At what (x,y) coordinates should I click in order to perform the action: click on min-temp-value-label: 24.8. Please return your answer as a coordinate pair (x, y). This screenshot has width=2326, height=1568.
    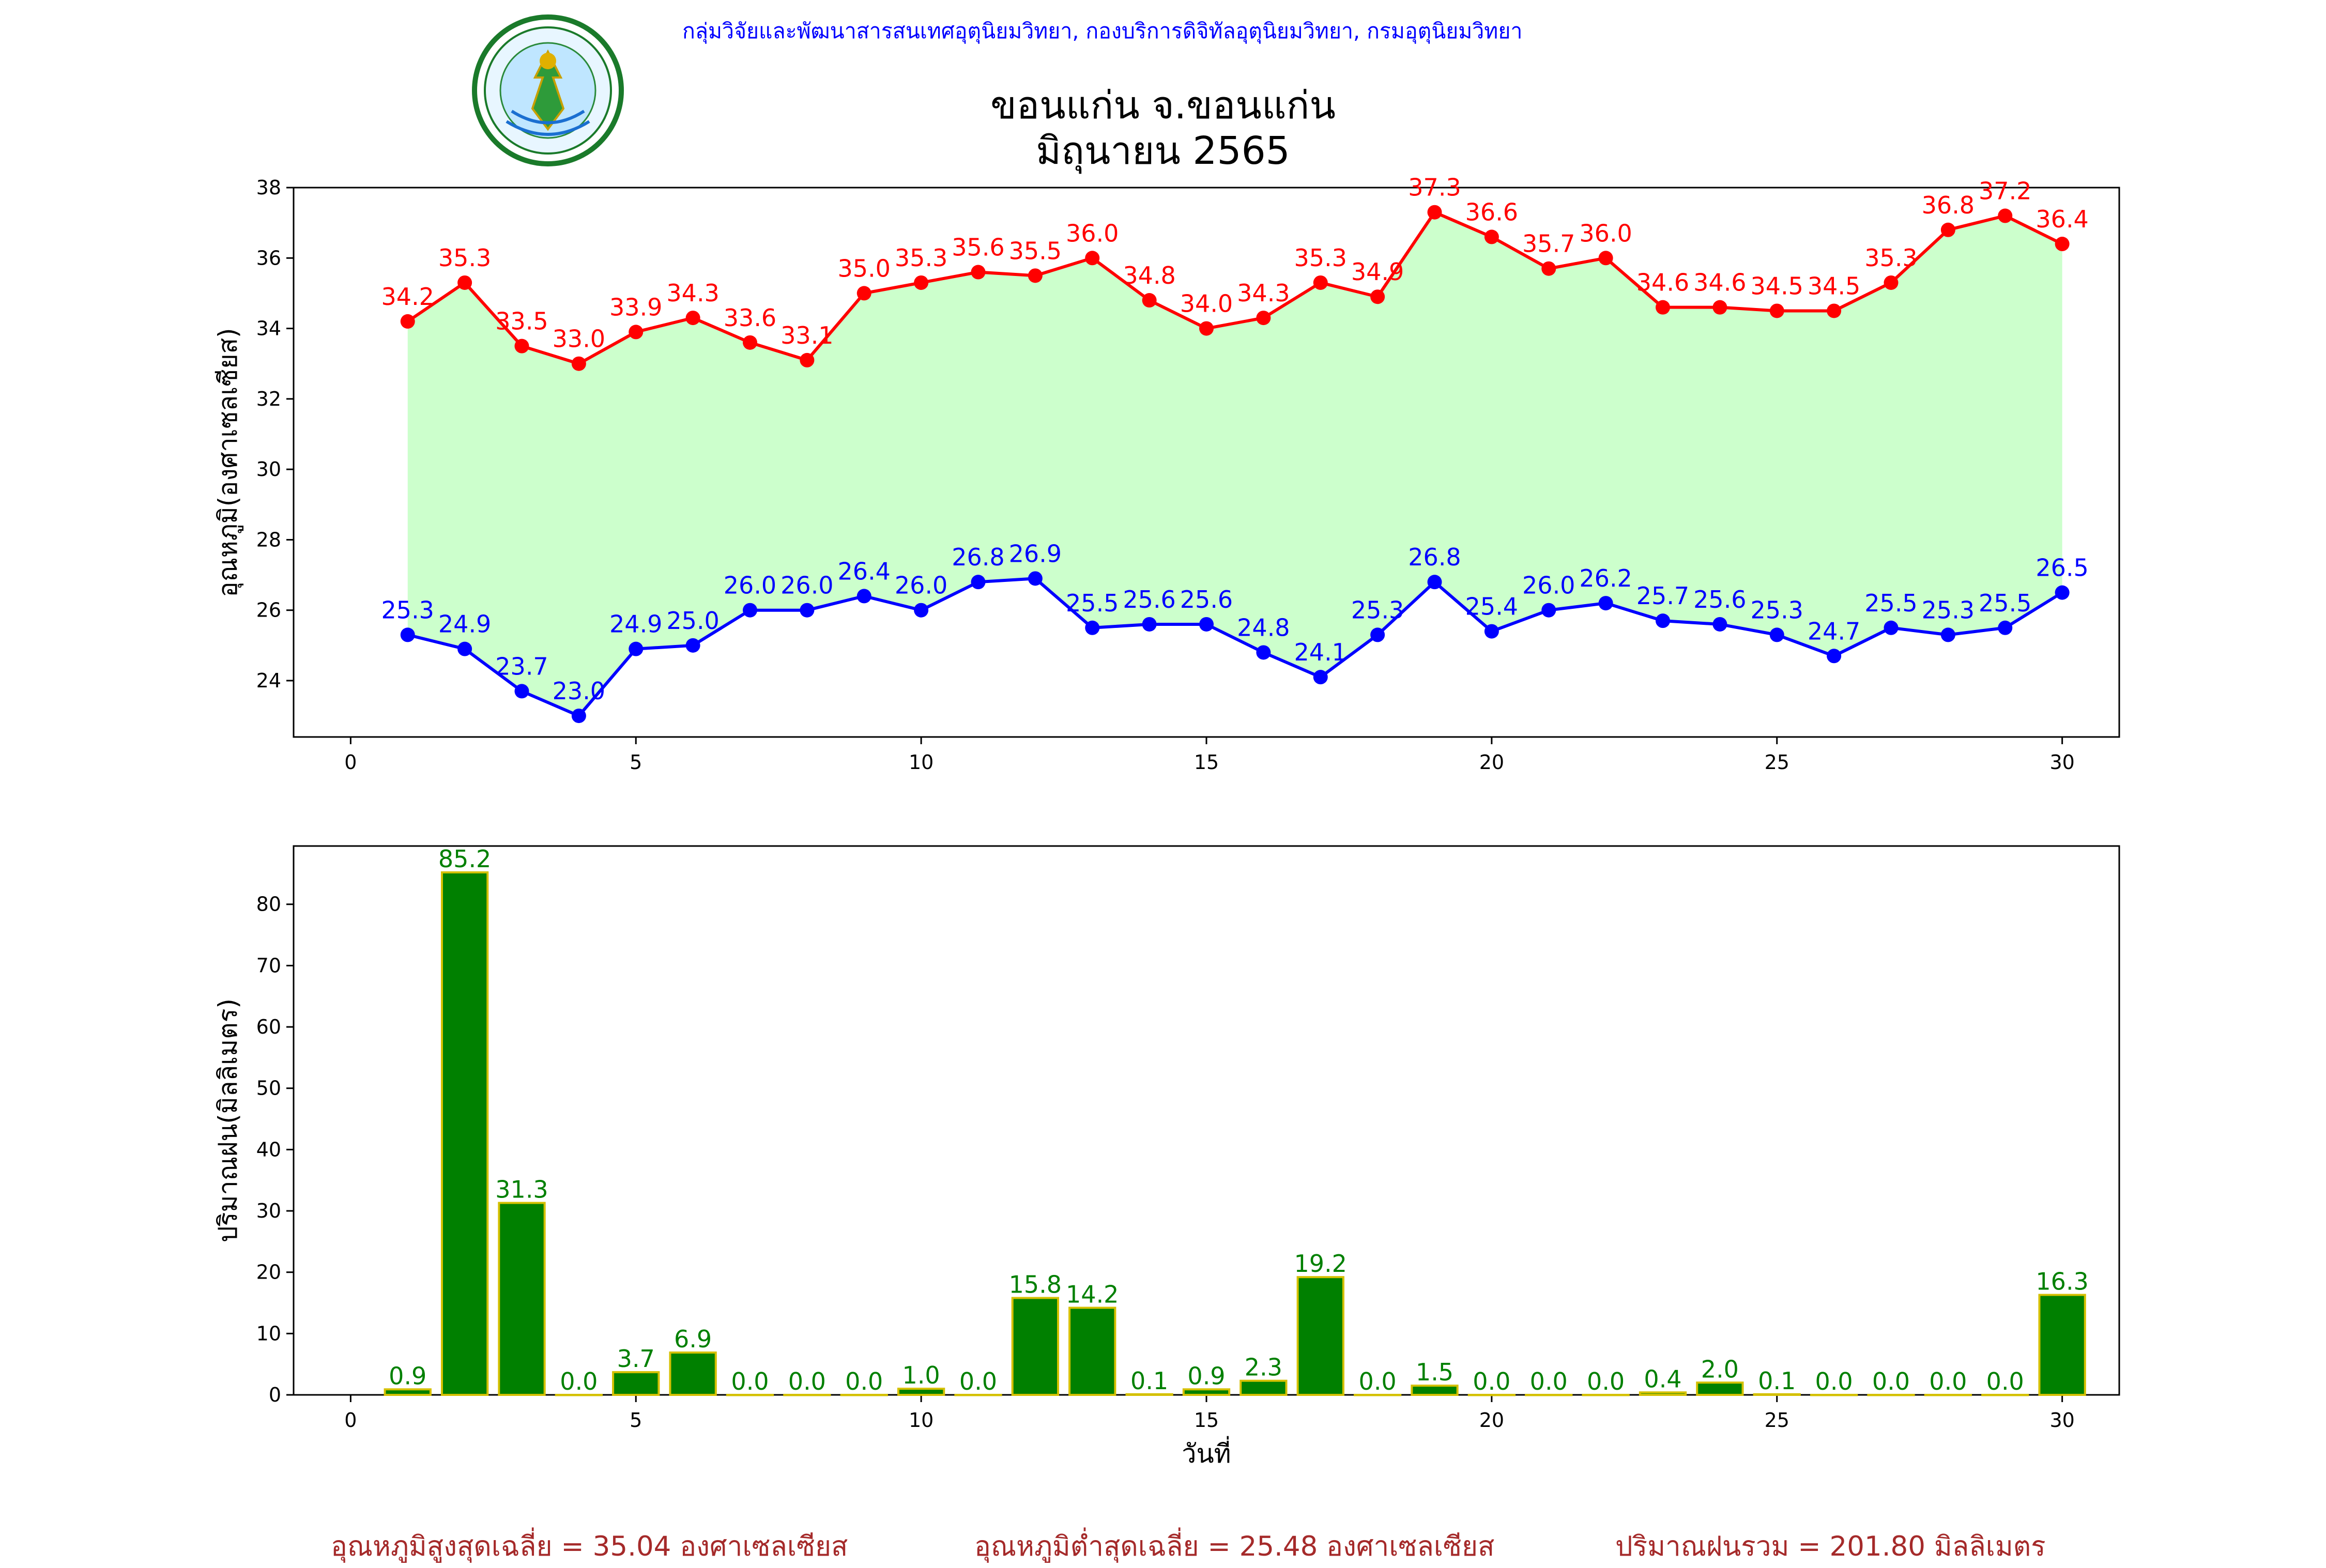
    Looking at the image, I should click on (1263, 627).